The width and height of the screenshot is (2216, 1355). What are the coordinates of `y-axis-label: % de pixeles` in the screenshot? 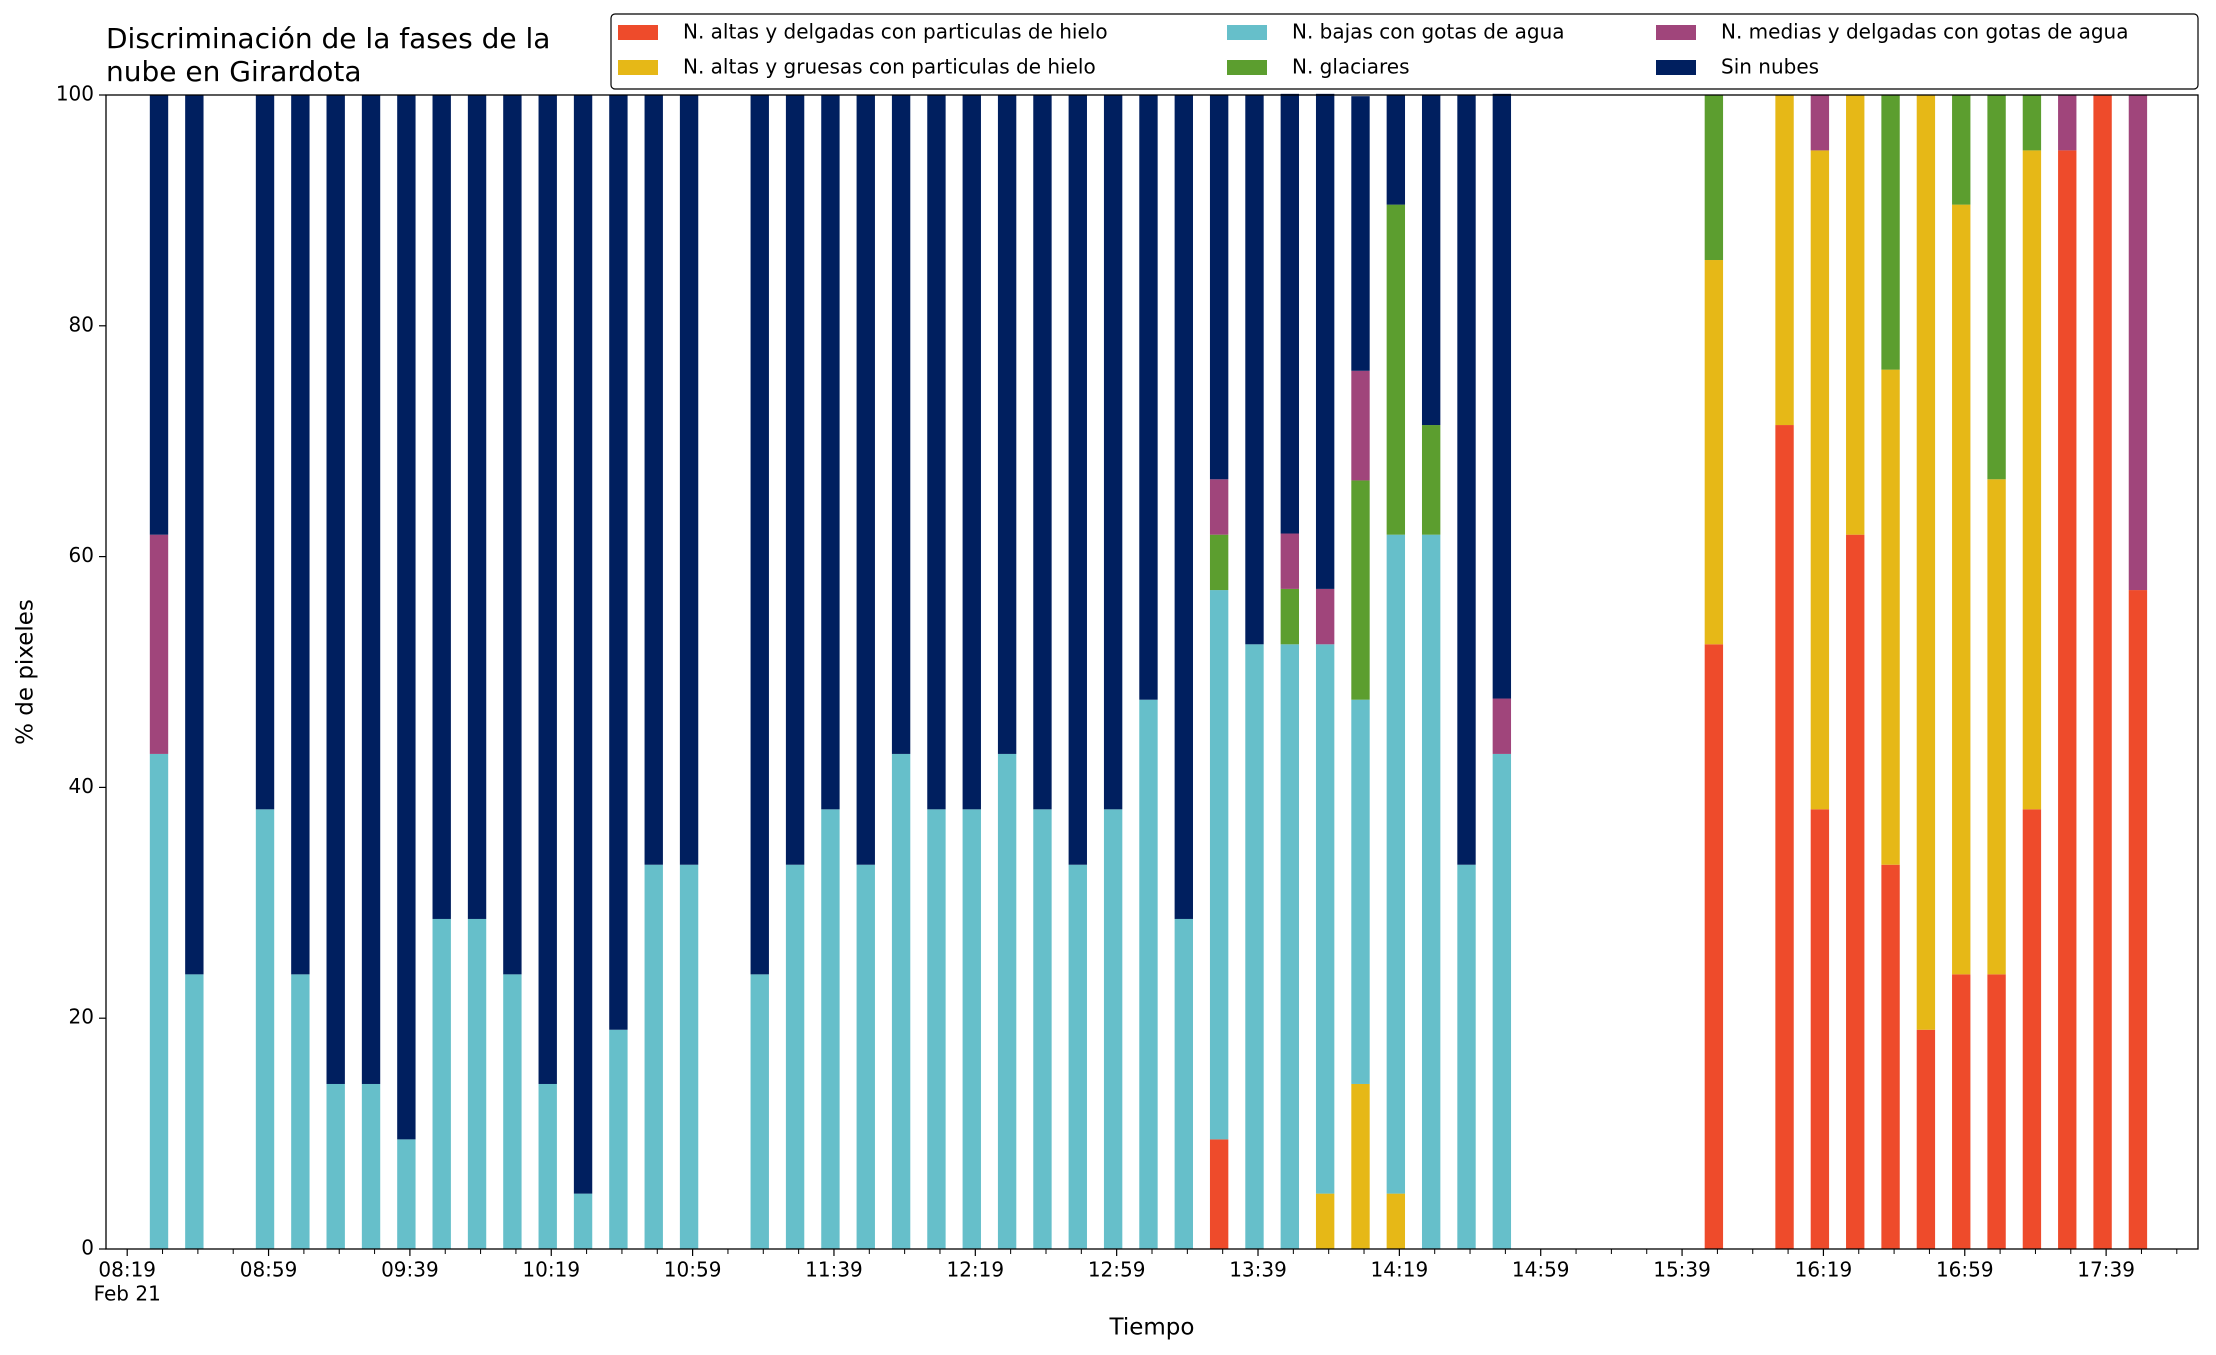 It's located at (26, 672).